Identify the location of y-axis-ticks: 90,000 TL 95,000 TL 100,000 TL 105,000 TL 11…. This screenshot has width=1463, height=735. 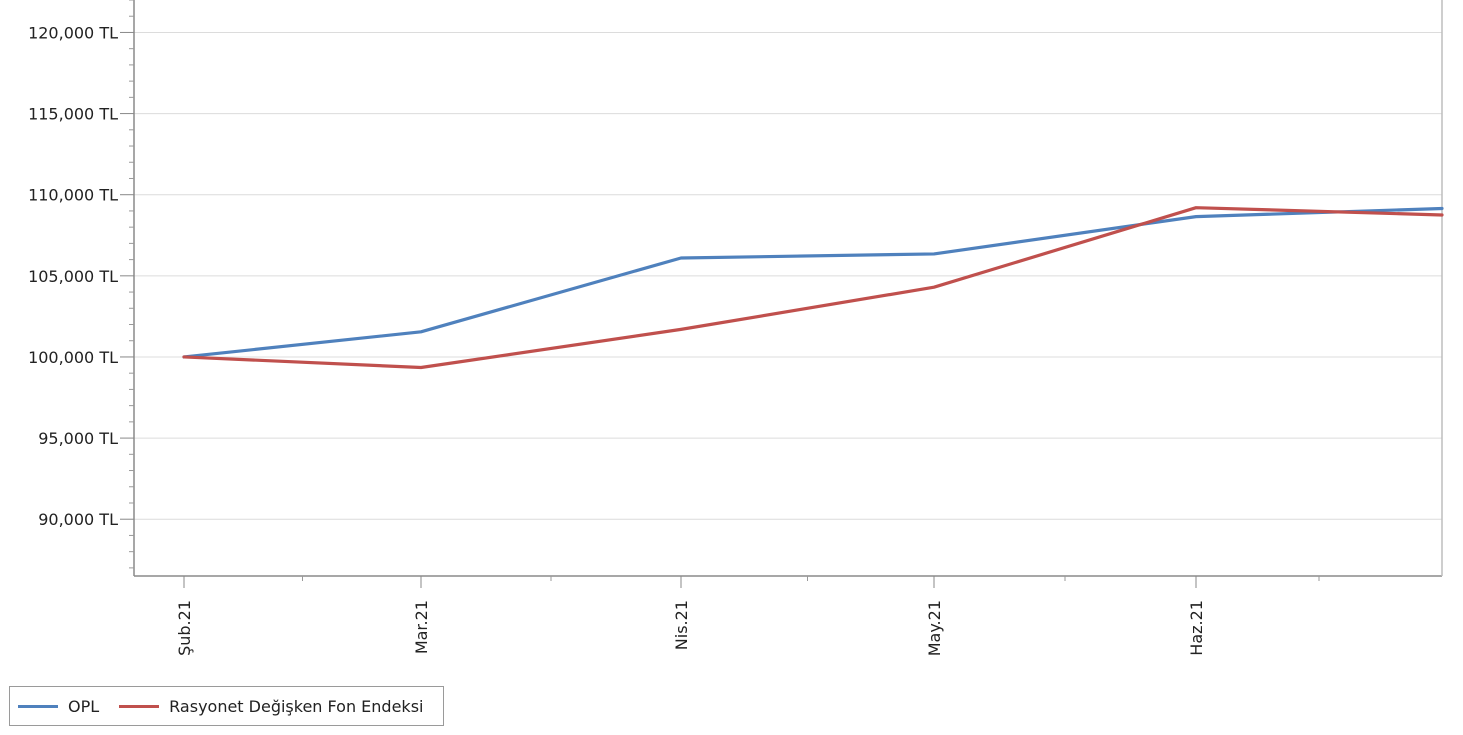
(81, 284).